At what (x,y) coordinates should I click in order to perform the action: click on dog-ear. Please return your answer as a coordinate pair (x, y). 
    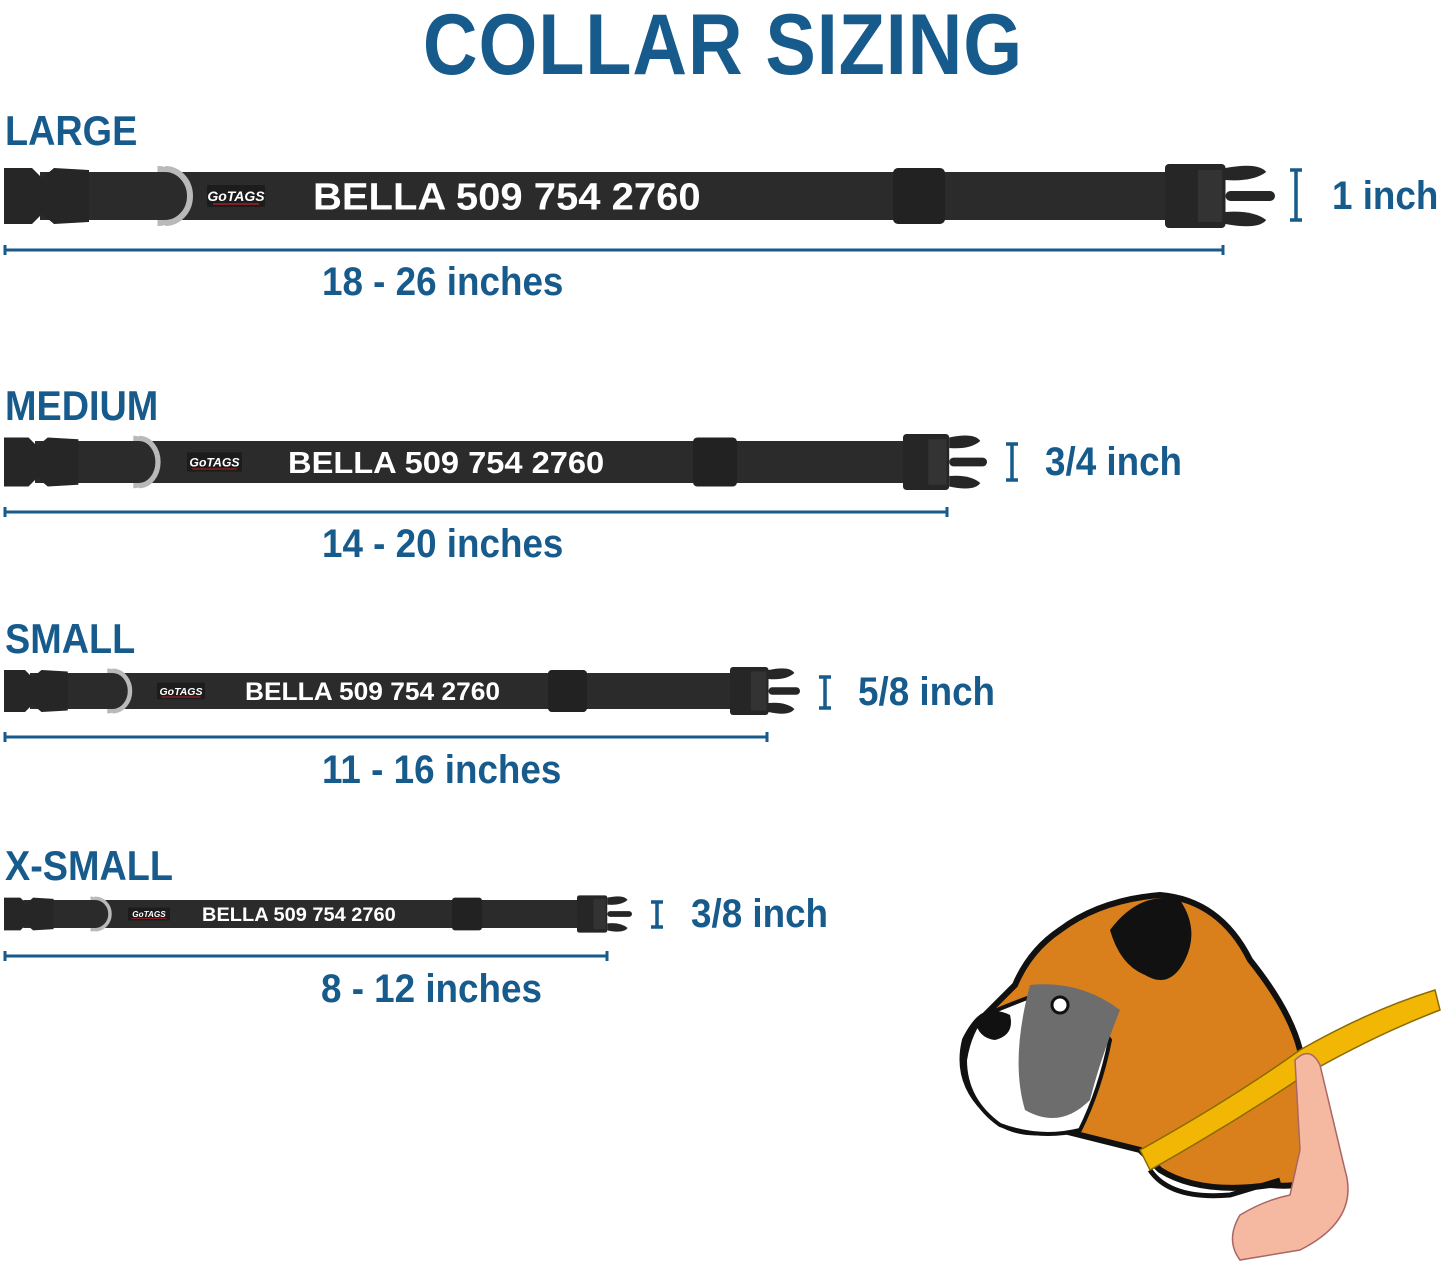
    Looking at the image, I should click on (1151, 939).